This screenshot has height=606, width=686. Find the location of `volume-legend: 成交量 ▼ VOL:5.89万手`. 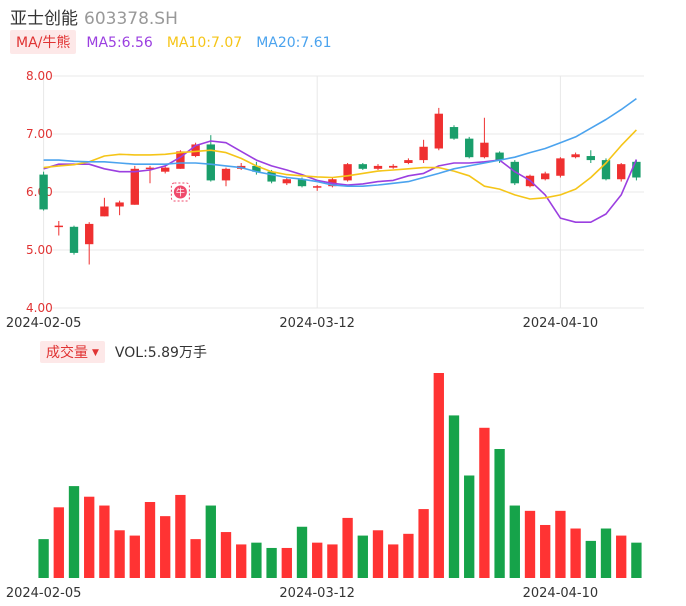

volume-legend: 成交量 ▼ VOL:5.89万手 is located at coordinates (123, 352).